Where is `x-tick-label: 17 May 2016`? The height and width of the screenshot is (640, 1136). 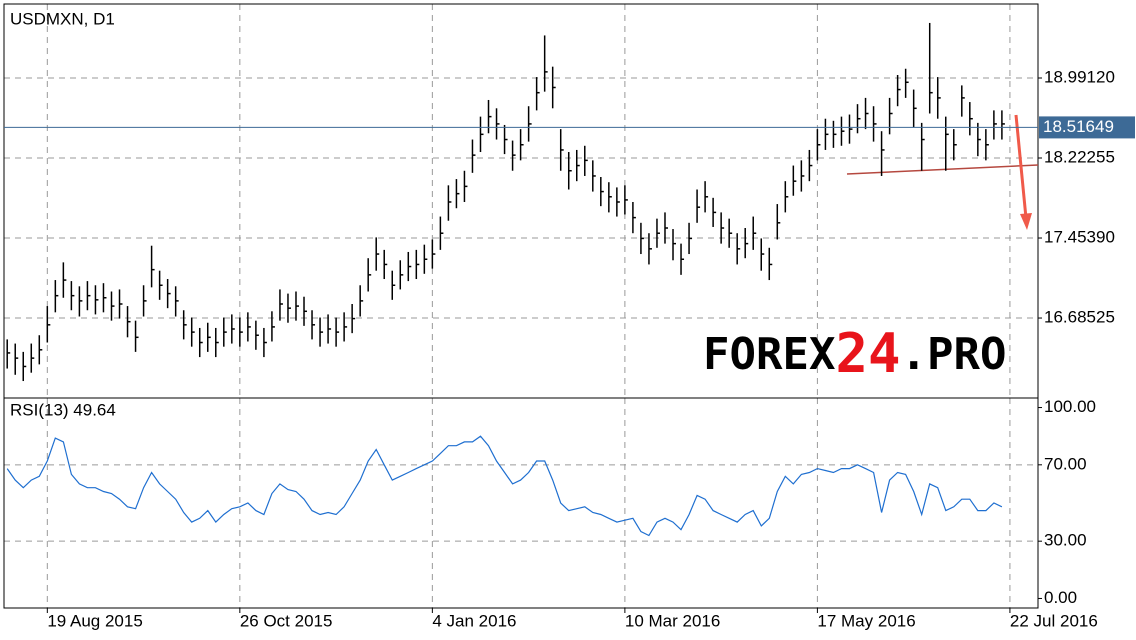
x-tick-label: 17 May 2016 is located at coordinates (866, 620).